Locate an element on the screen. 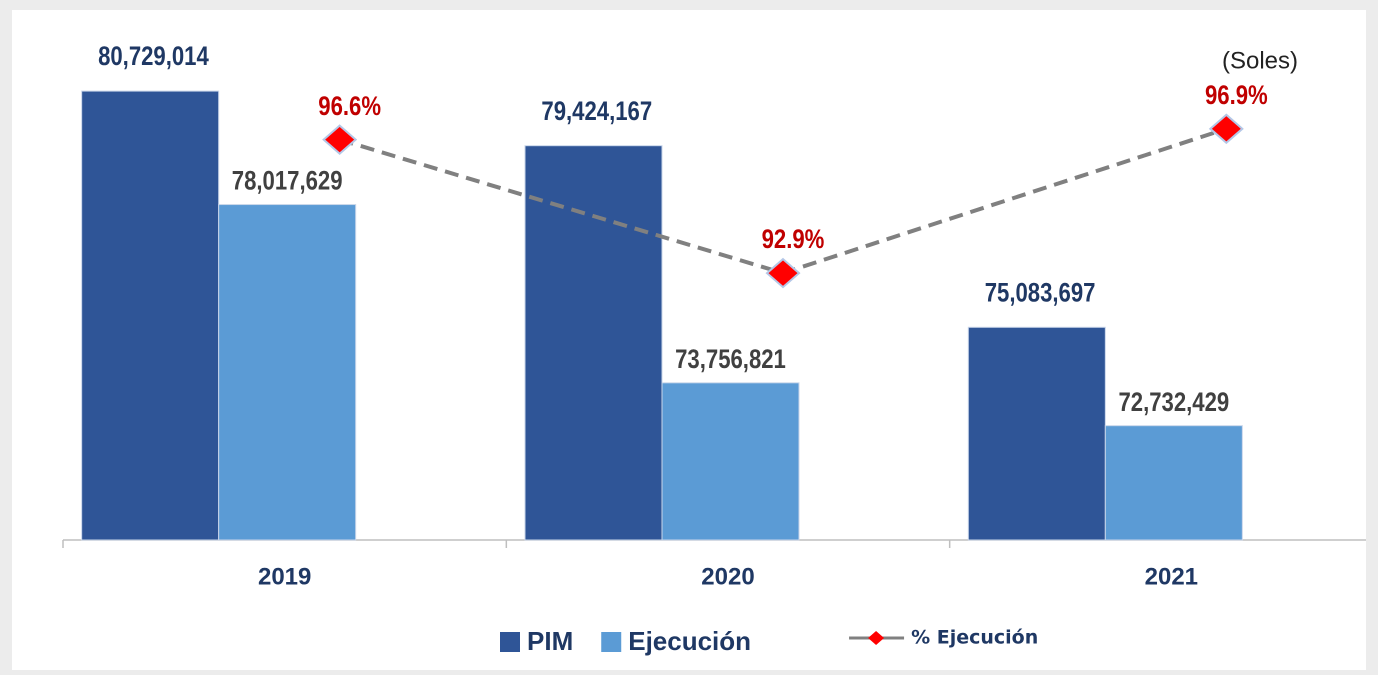 Image resolution: width=1378 pixels, height=675 pixels. legend-label: % Ejecución is located at coordinates (974, 638).